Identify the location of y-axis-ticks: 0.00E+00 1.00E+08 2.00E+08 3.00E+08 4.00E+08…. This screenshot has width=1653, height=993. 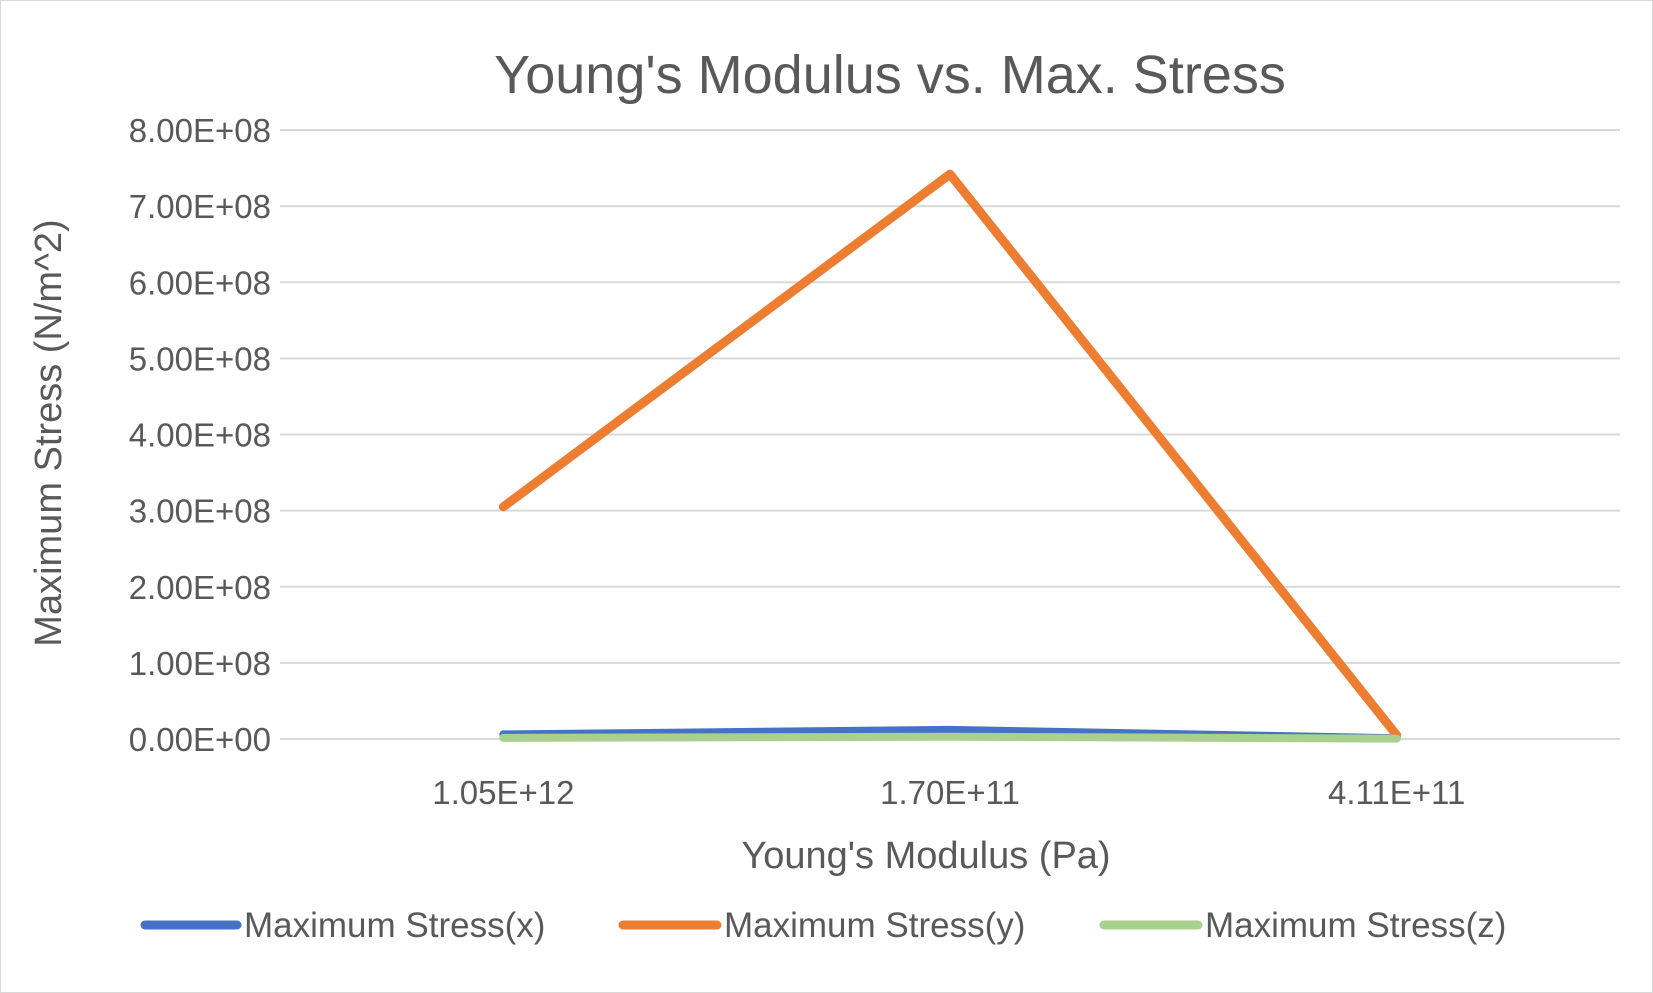
(200, 435).